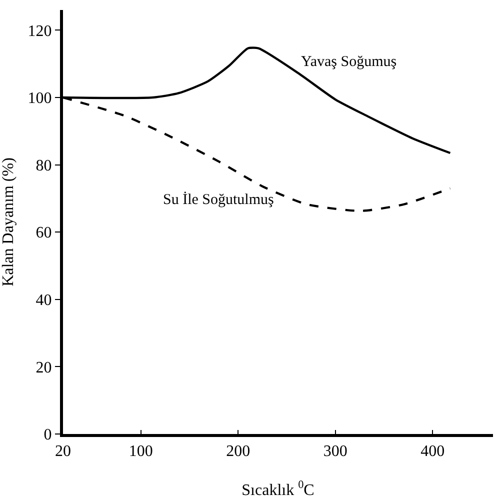 The width and height of the screenshot is (498, 504). Describe the element at coordinates (238, 451) in the screenshot. I see `x-tick-label: 200` at that location.